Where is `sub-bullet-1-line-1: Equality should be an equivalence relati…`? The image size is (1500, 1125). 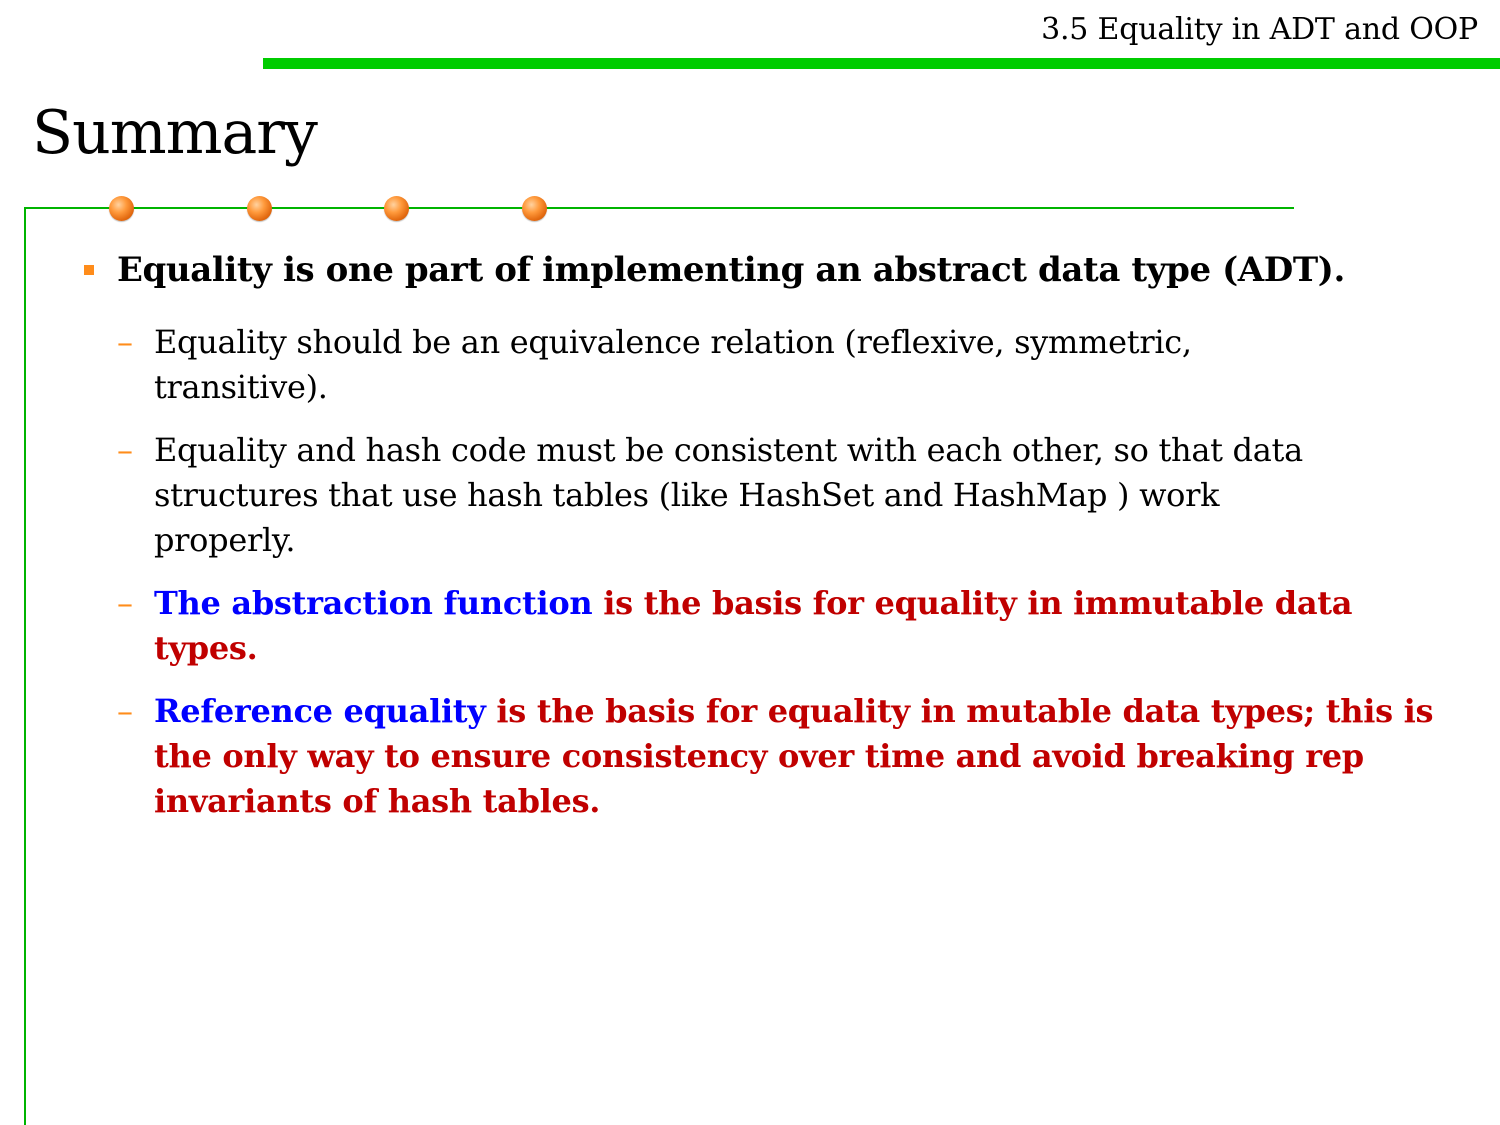
sub-bullet-1-line-1: Equality should be an equivalence relati… is located at coordinates (673, 342).